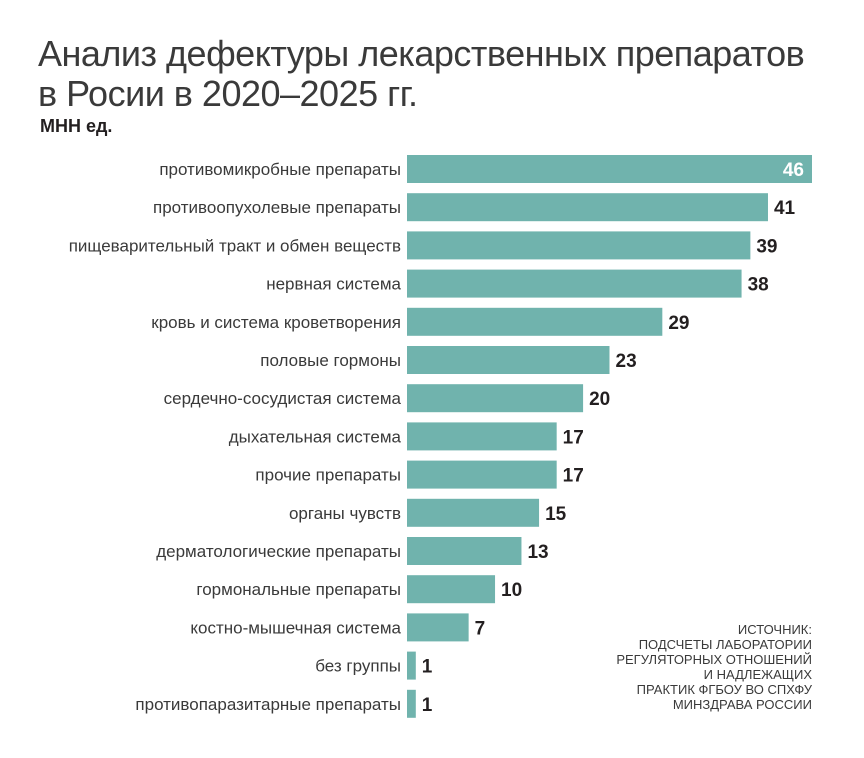 The image size is (864, 758). I want to click on category-label-13: костно-мышечная система, so click(295, 627).